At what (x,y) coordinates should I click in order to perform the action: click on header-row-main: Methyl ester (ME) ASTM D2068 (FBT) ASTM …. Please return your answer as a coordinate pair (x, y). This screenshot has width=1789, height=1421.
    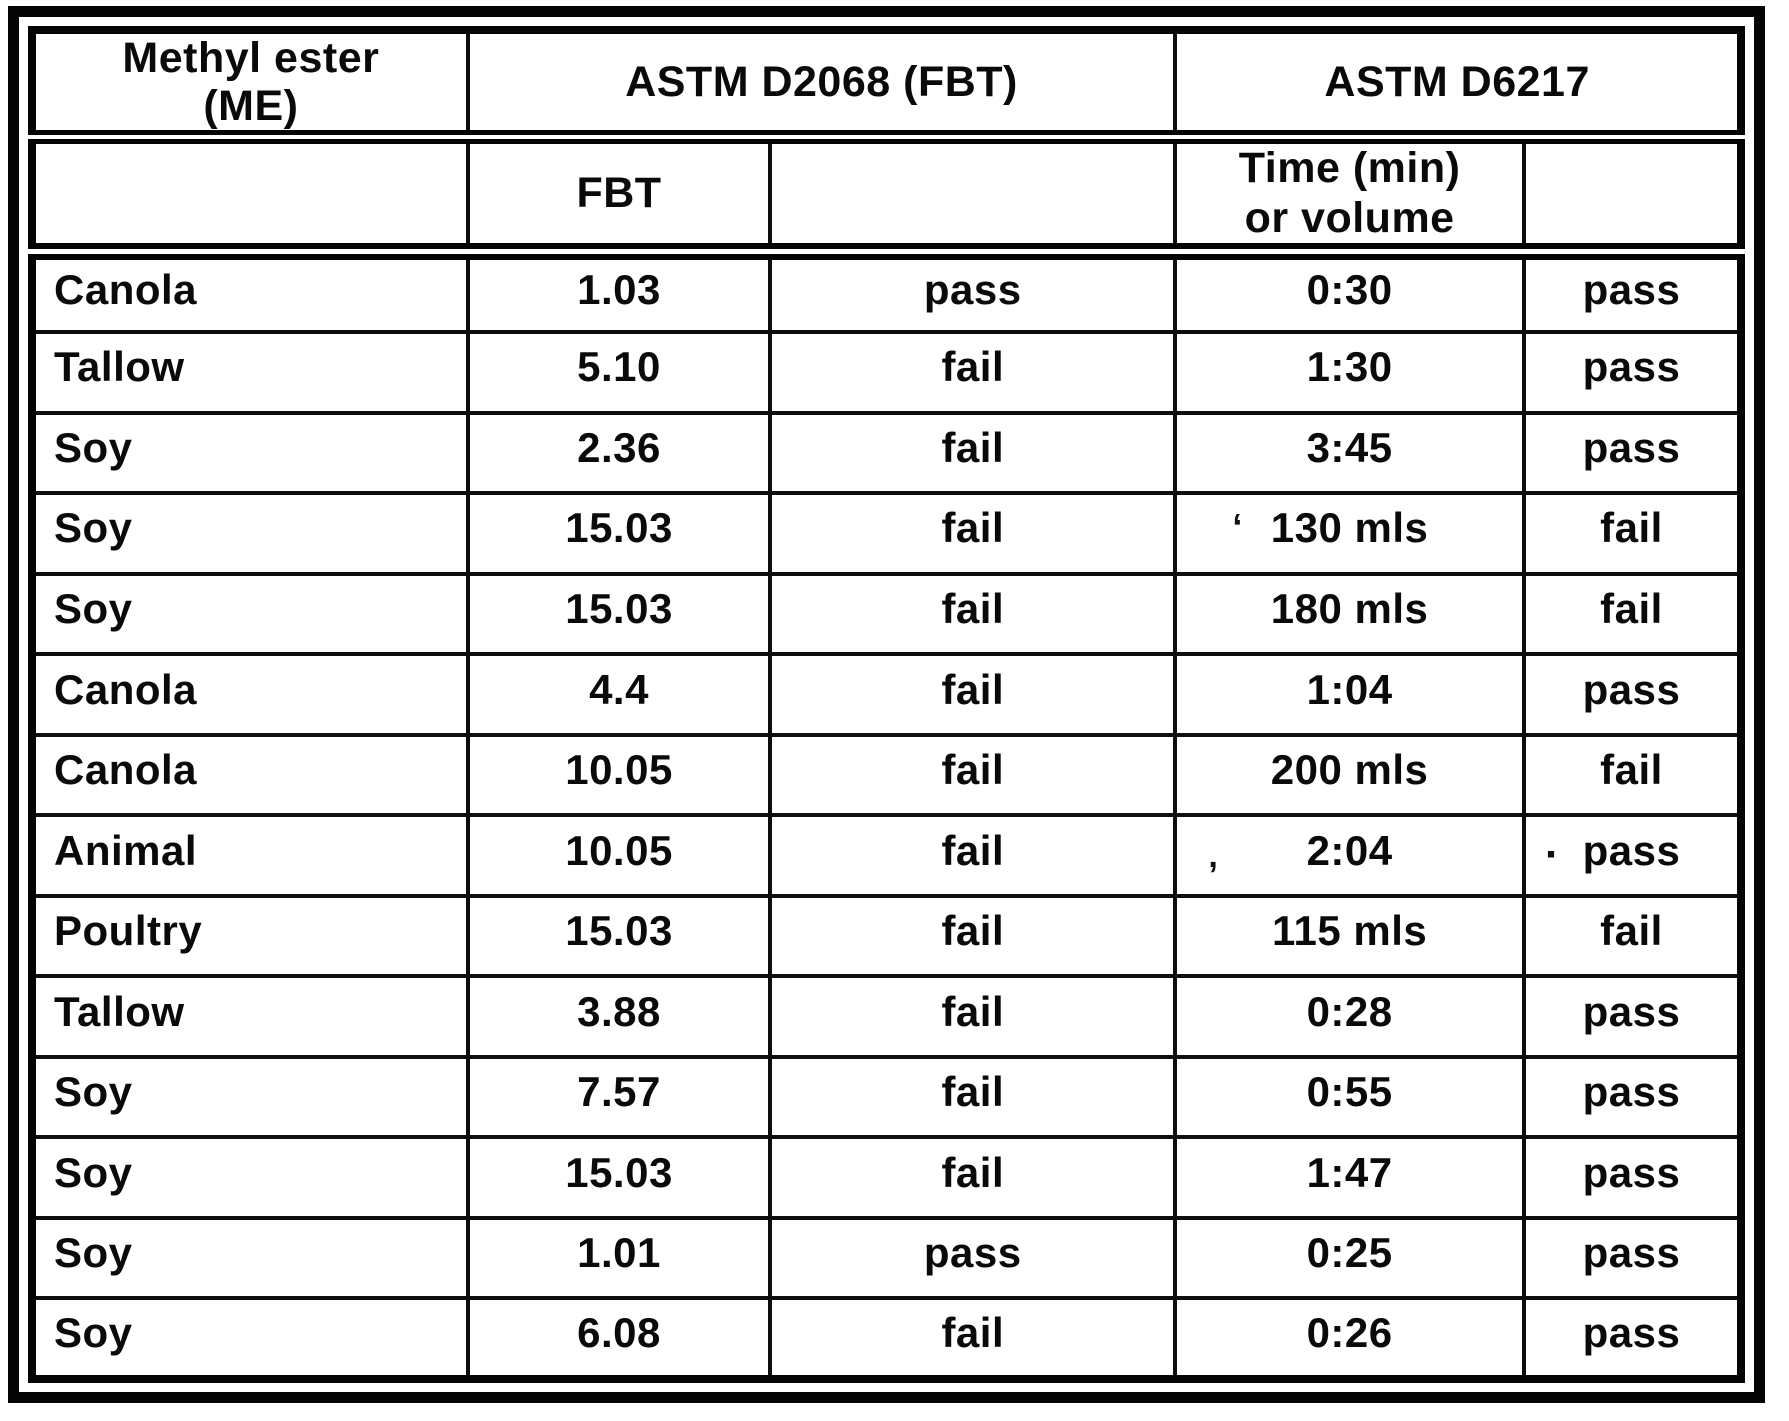
    Looking at the image, I should click on (886, 86).